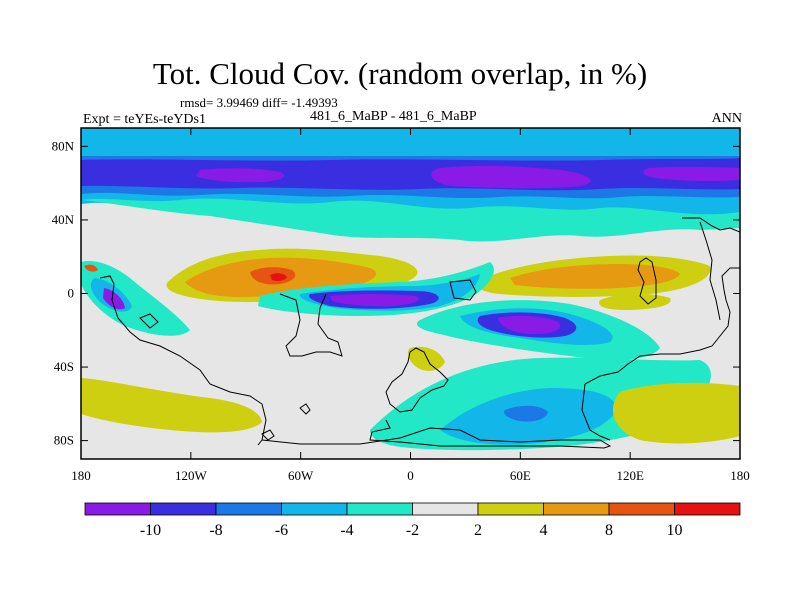 This screenshot has width=800, height=600. What do you see at coordinates (520, 475) in the screenshot?
I see `x-tick-label: 60E` at bounding box center [520, 475].